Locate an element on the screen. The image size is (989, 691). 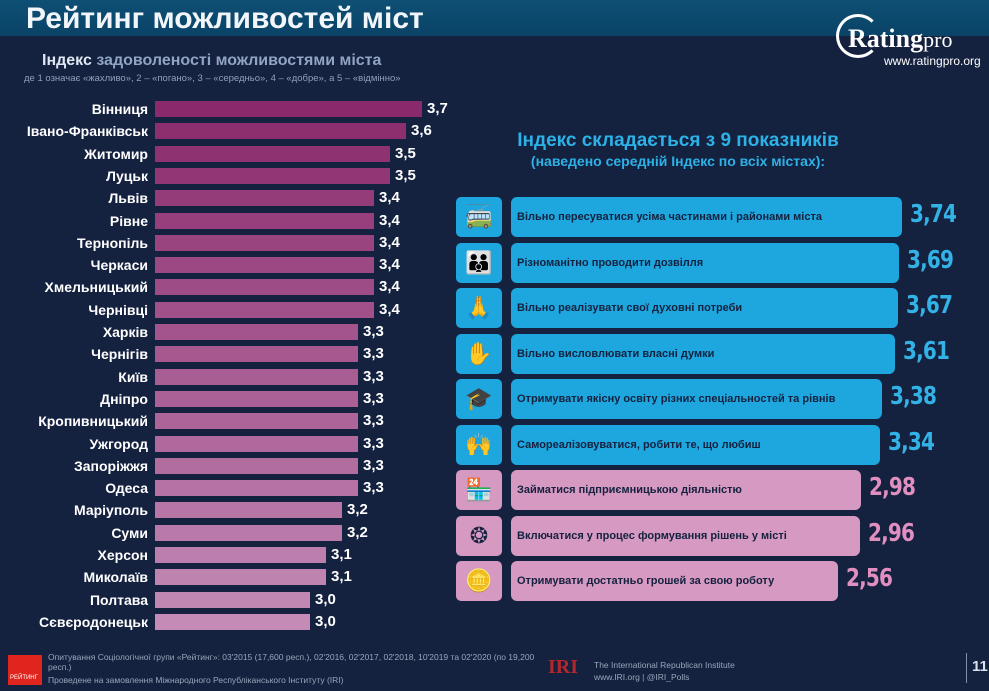
city-label: Львів is located at coordinates (128, 198).